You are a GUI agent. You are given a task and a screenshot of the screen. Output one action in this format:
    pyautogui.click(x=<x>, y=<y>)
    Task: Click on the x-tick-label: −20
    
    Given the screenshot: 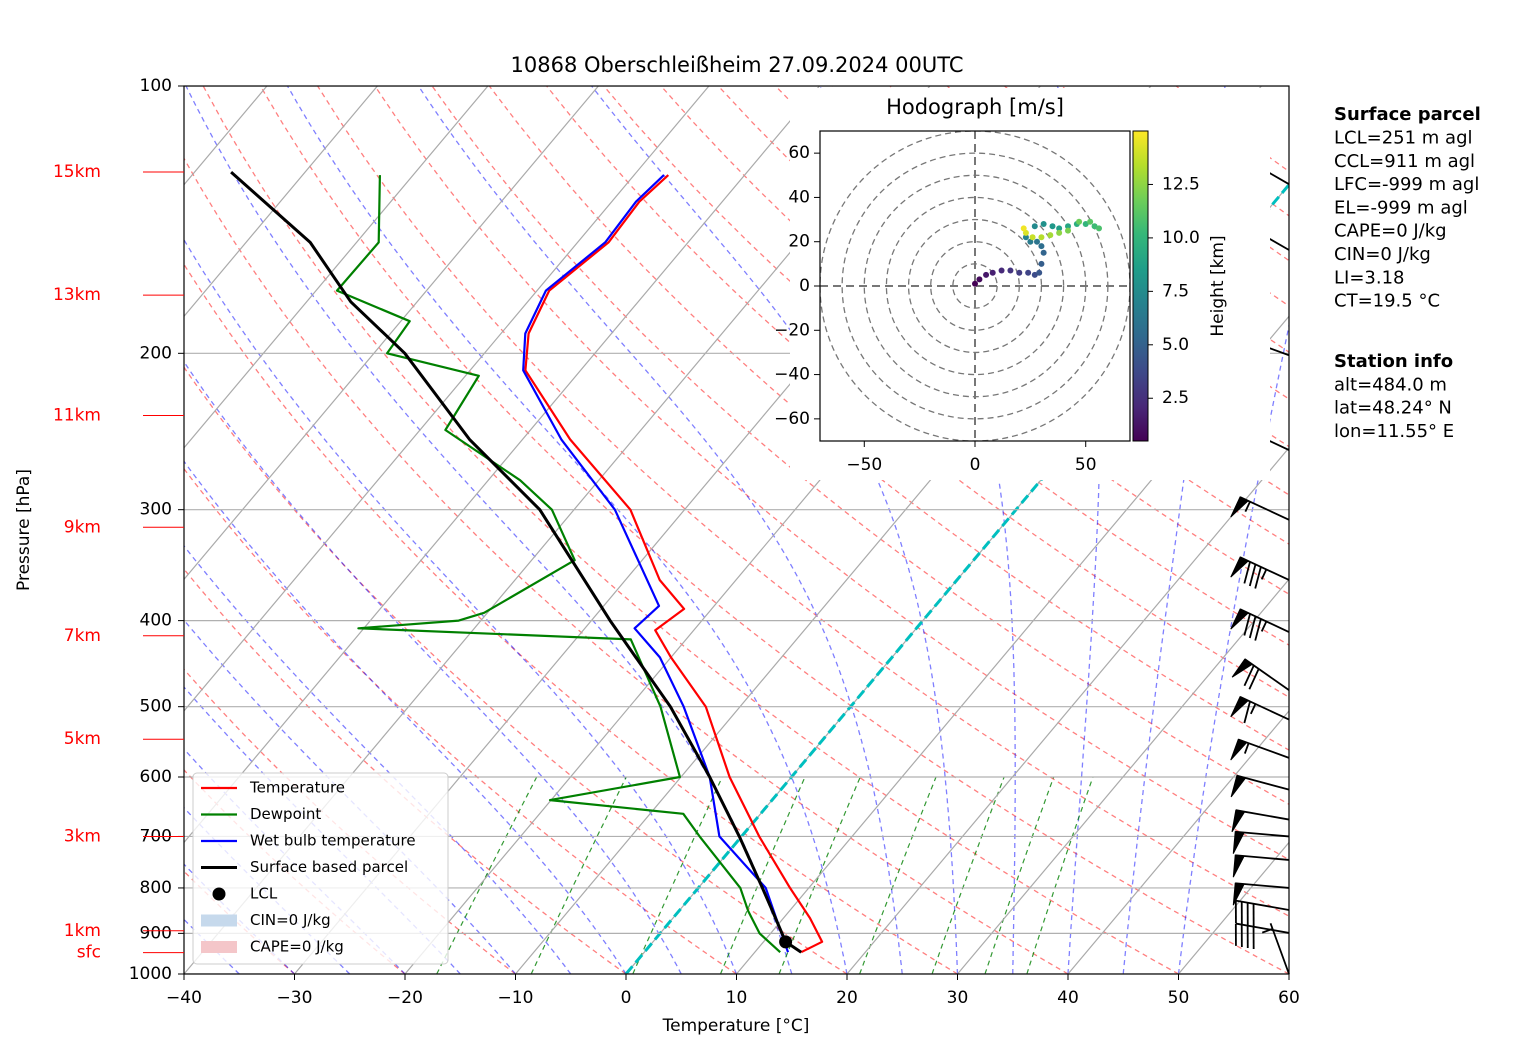 What is the action you would take?
    pyautogui.click(x=405, y=998)
    